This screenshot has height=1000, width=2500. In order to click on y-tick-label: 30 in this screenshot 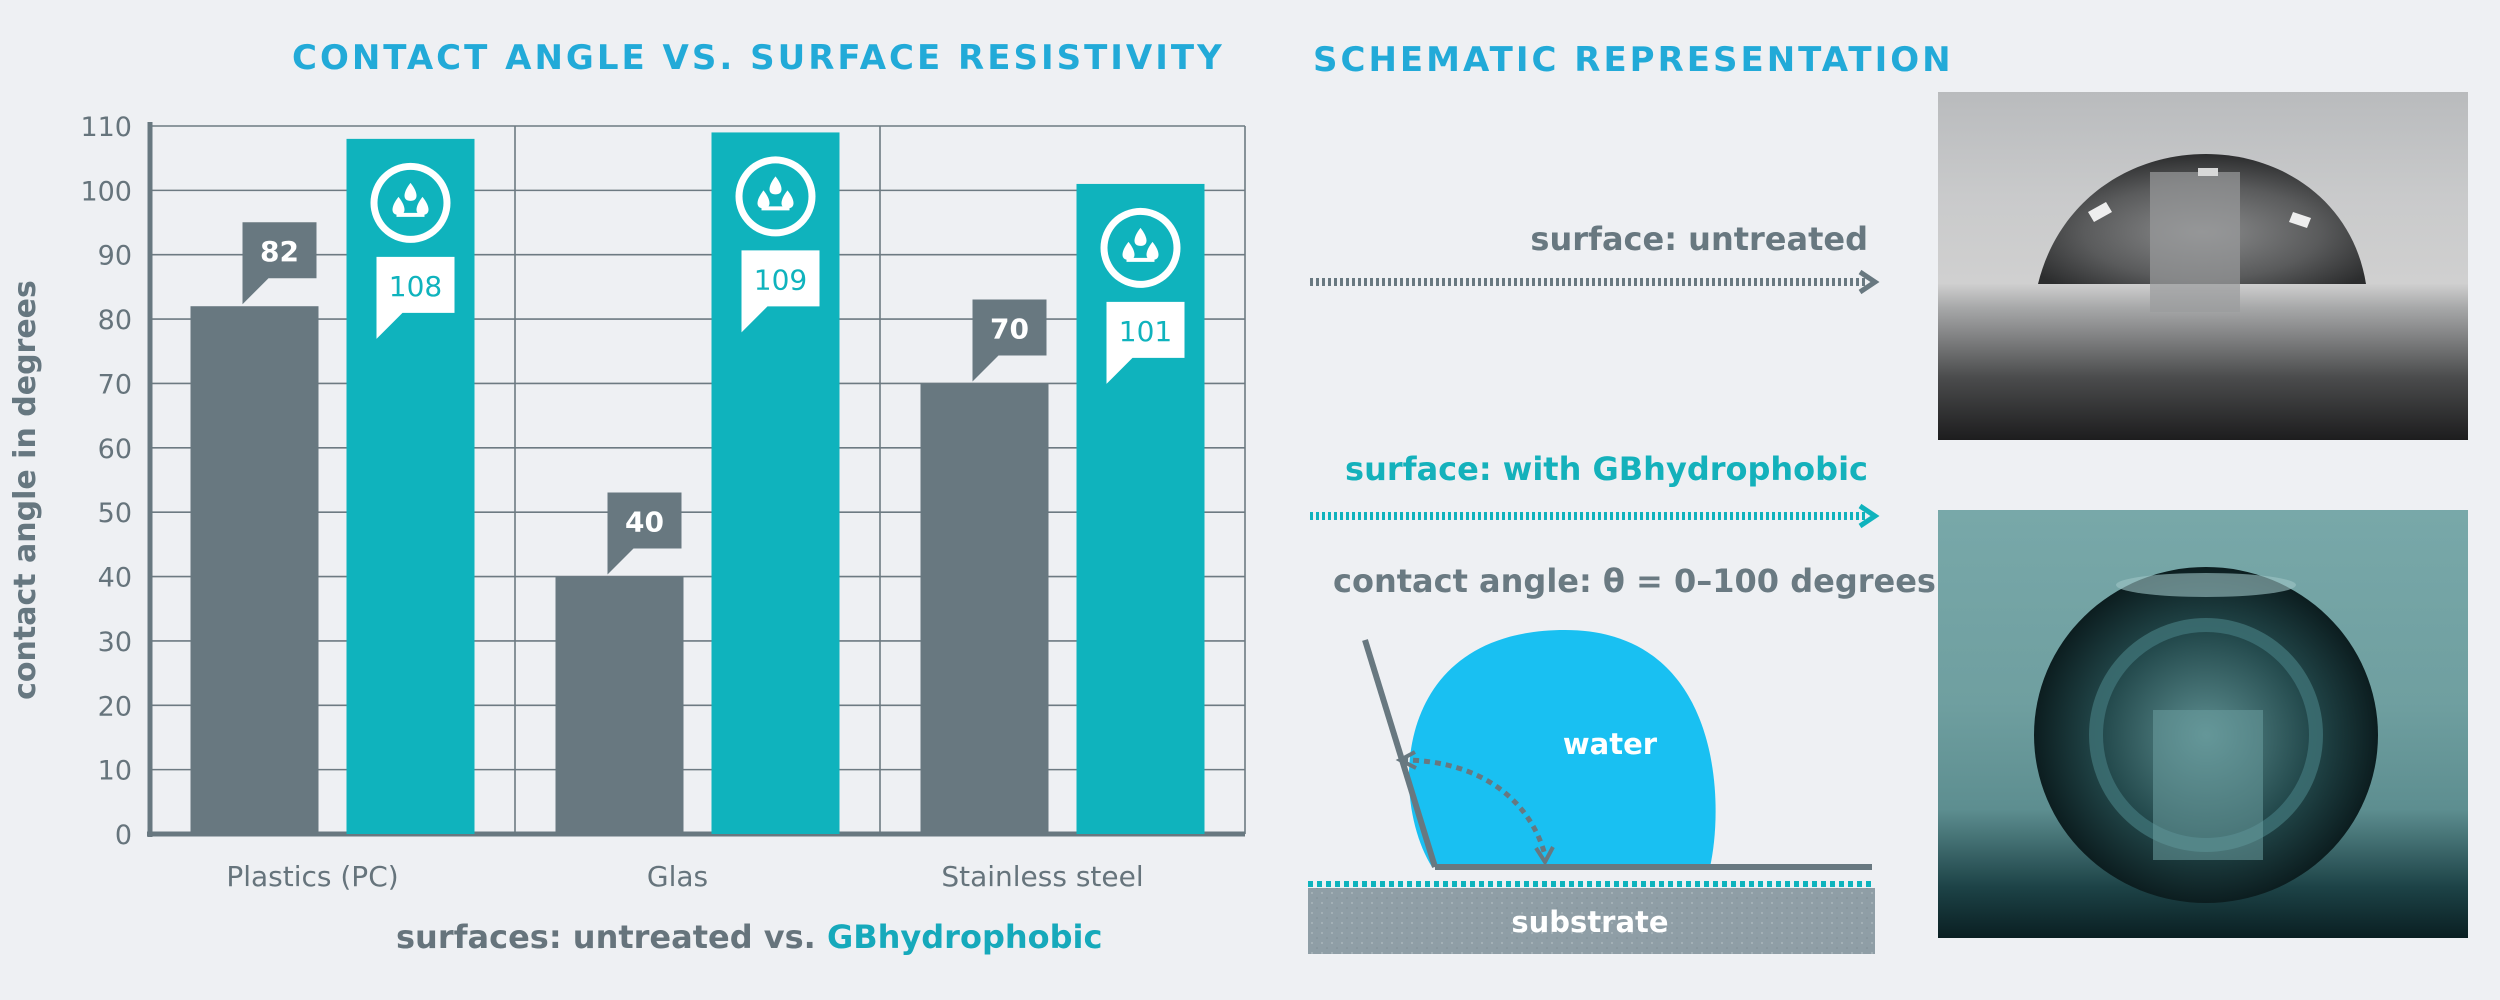, I will do `click(115, 642)`.